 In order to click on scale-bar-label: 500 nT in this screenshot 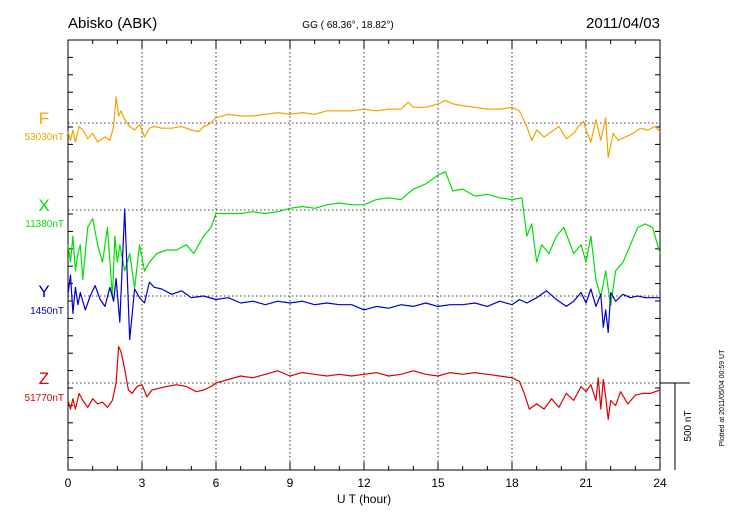, I will do `click(688, 425)`.